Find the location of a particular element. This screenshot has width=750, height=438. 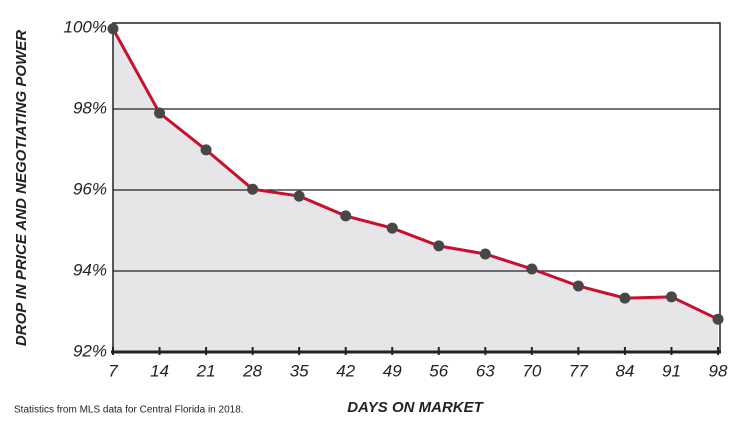

x-tick-label: 98 is located at coordinates (718, 370).